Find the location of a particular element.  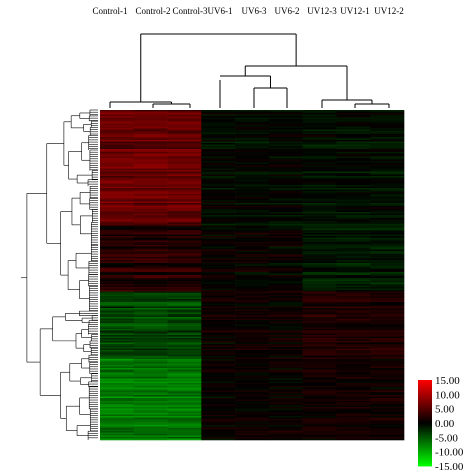

legend-label: -15.00 is located at coordinates (449, 467).